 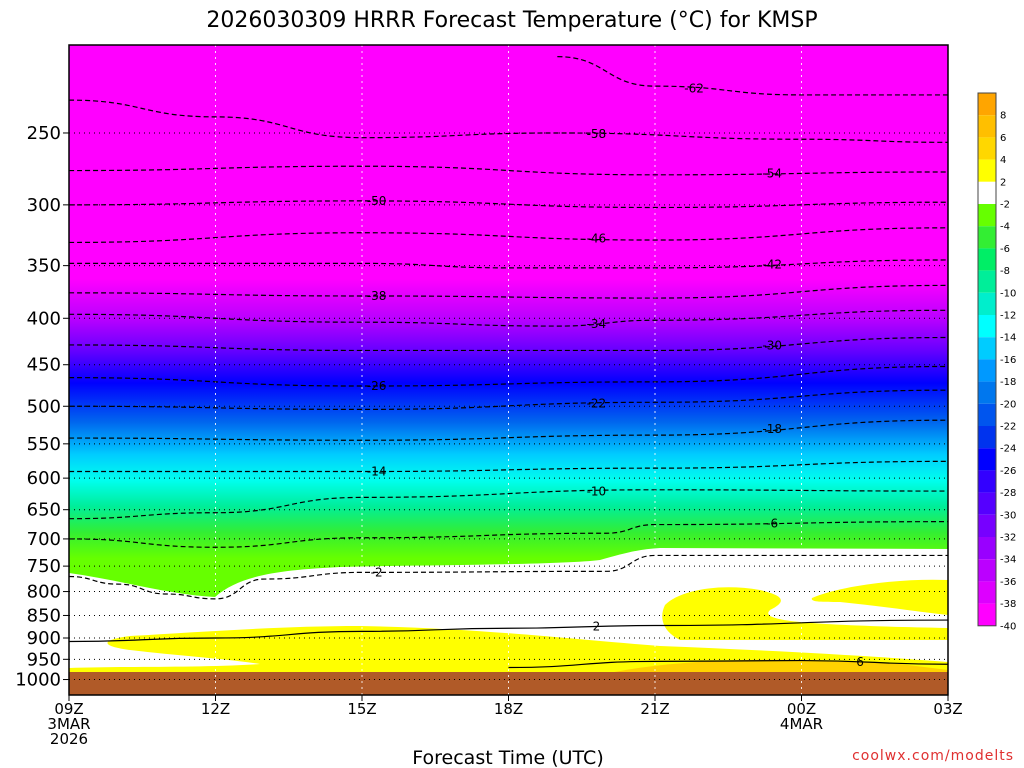 What do you see at coordinates (1005, 205) in the screenshot?
I see `colorbar-label: -2` at bounding box center [1005, 205].